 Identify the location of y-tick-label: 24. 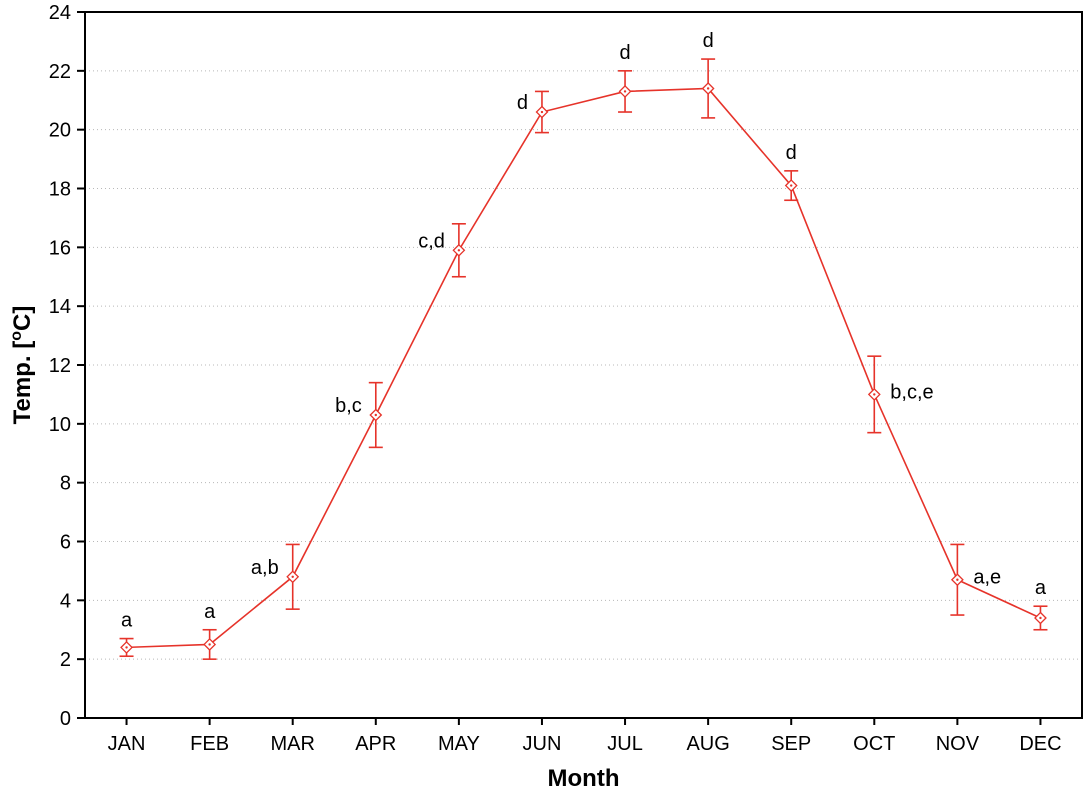
(60, 13).